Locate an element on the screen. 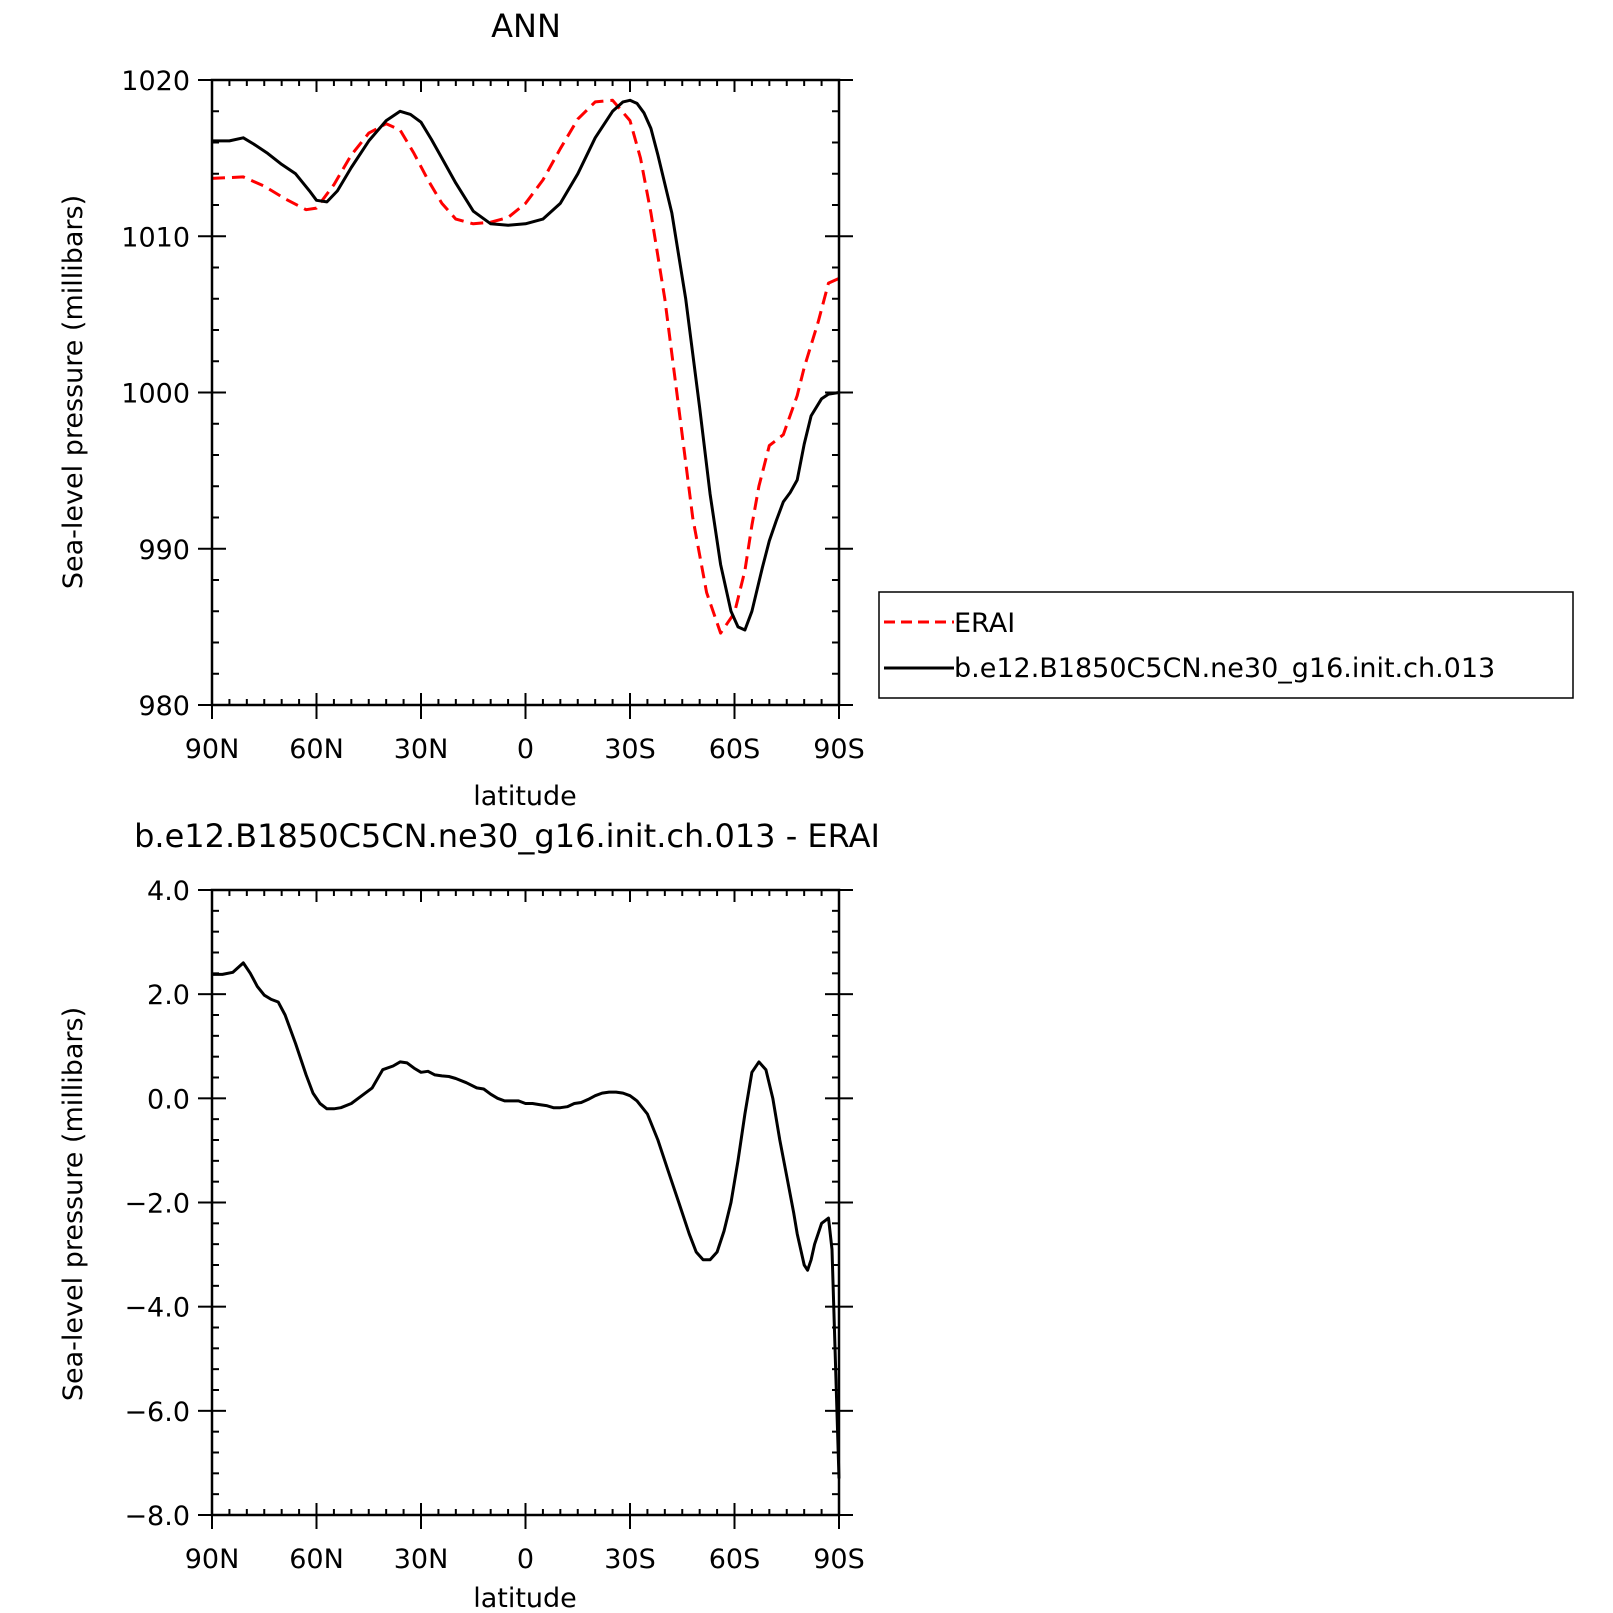 This screenshot has width=1613, height=1613. y-tick-label: −2.0 is located at coordinates (157, 1204).